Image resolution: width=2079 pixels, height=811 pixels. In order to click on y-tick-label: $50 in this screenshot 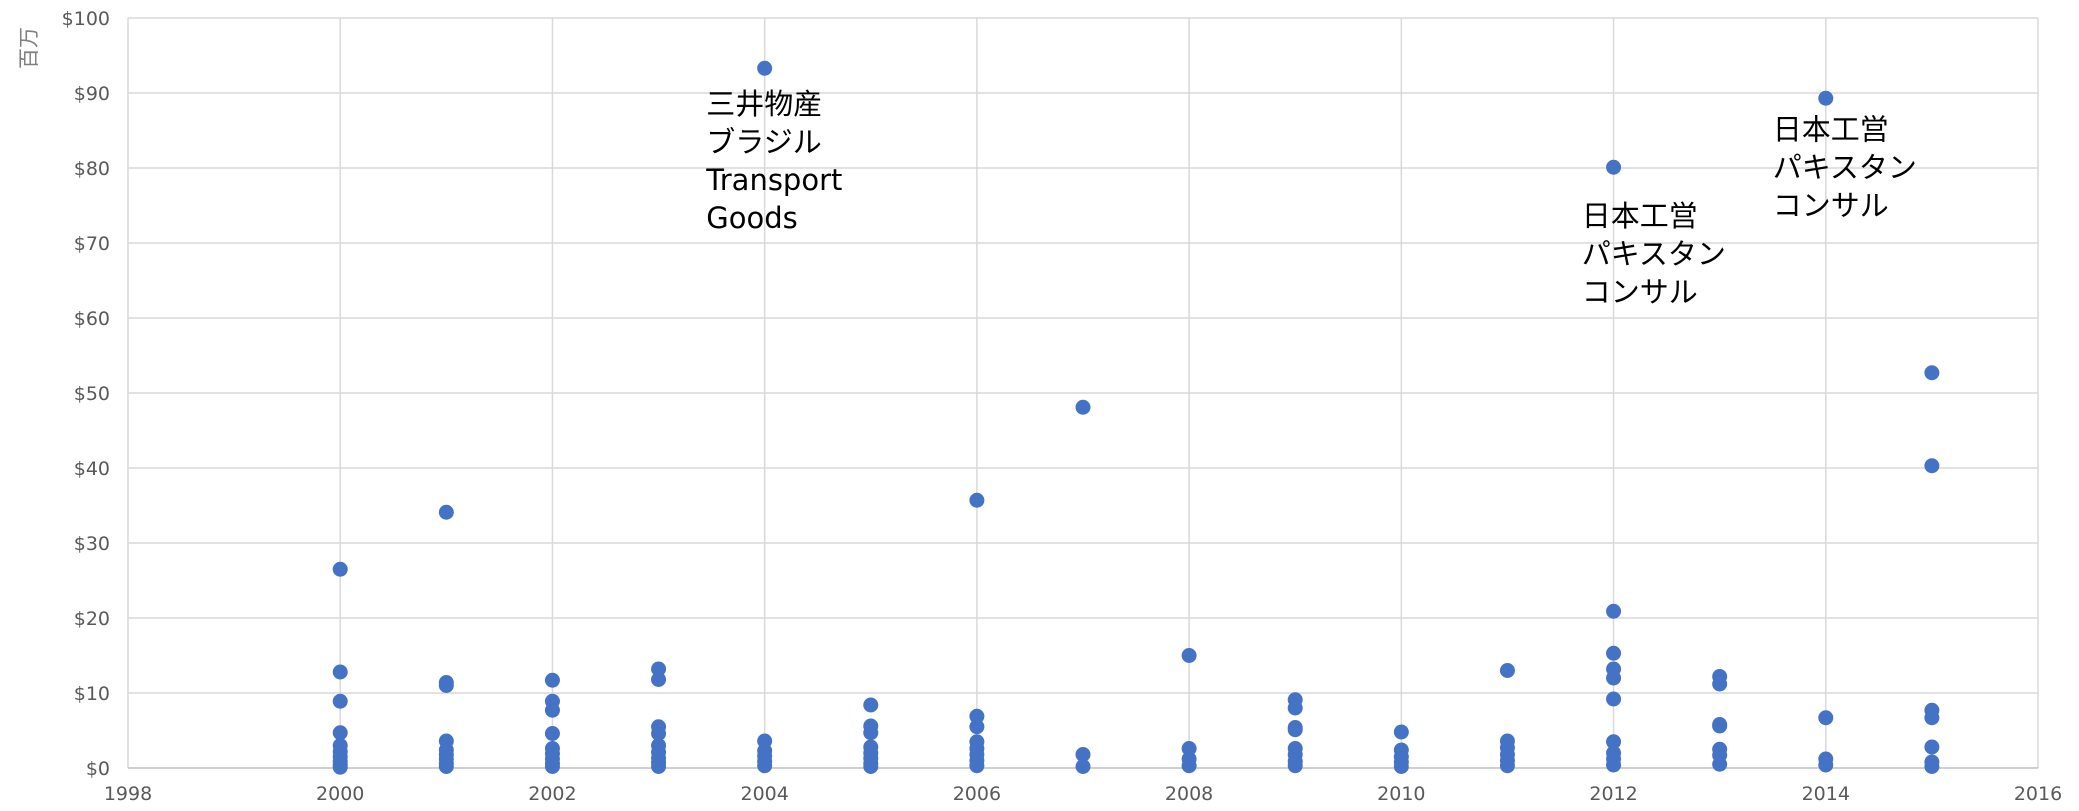, I will do `click(92, 394)`.